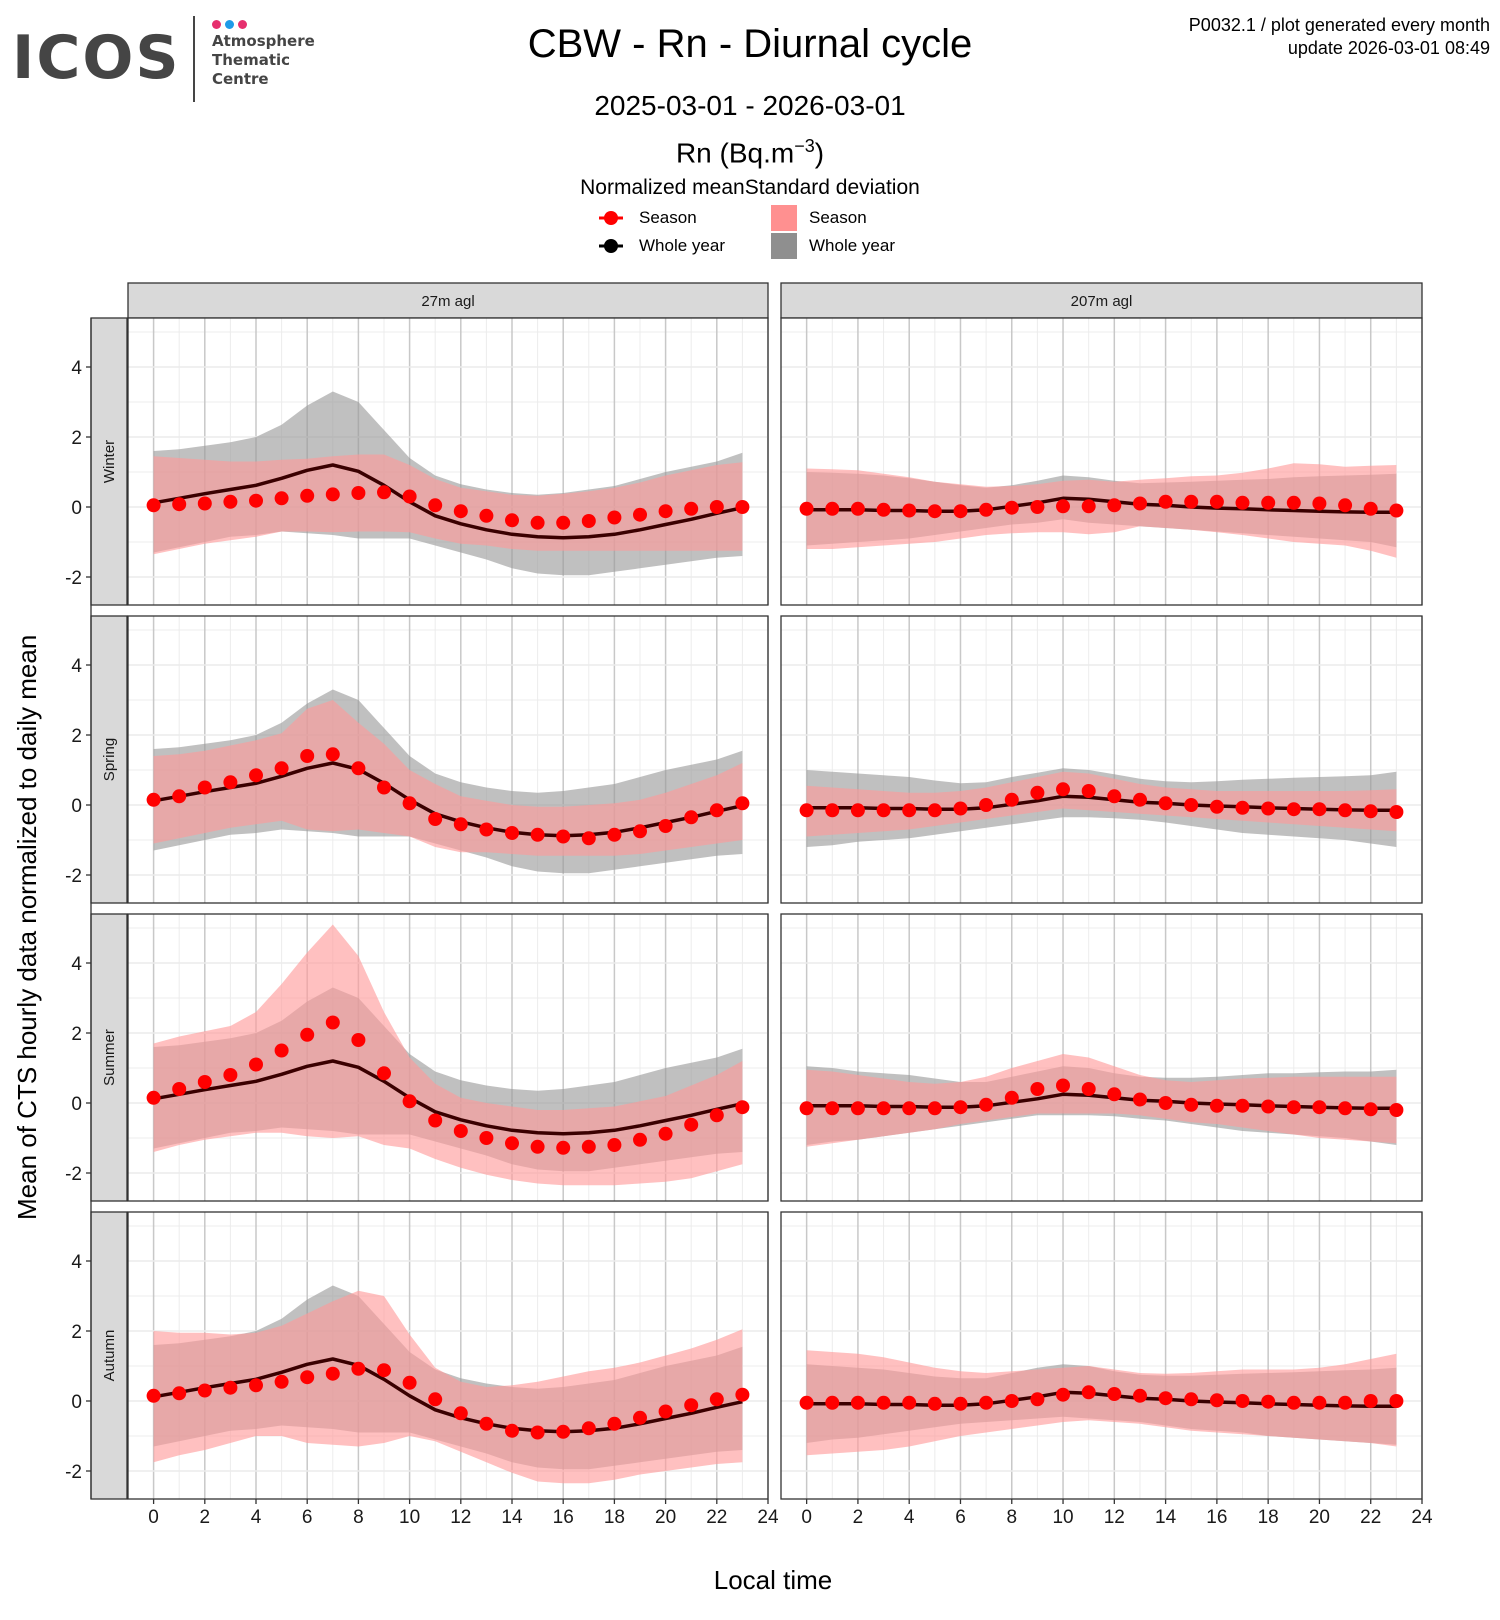 The width and height of the screenshot is (1500, 1620). Describe the element at coordinates (804, 146) in the screenshot. I see `legend-title-exponent: −3` at that location.